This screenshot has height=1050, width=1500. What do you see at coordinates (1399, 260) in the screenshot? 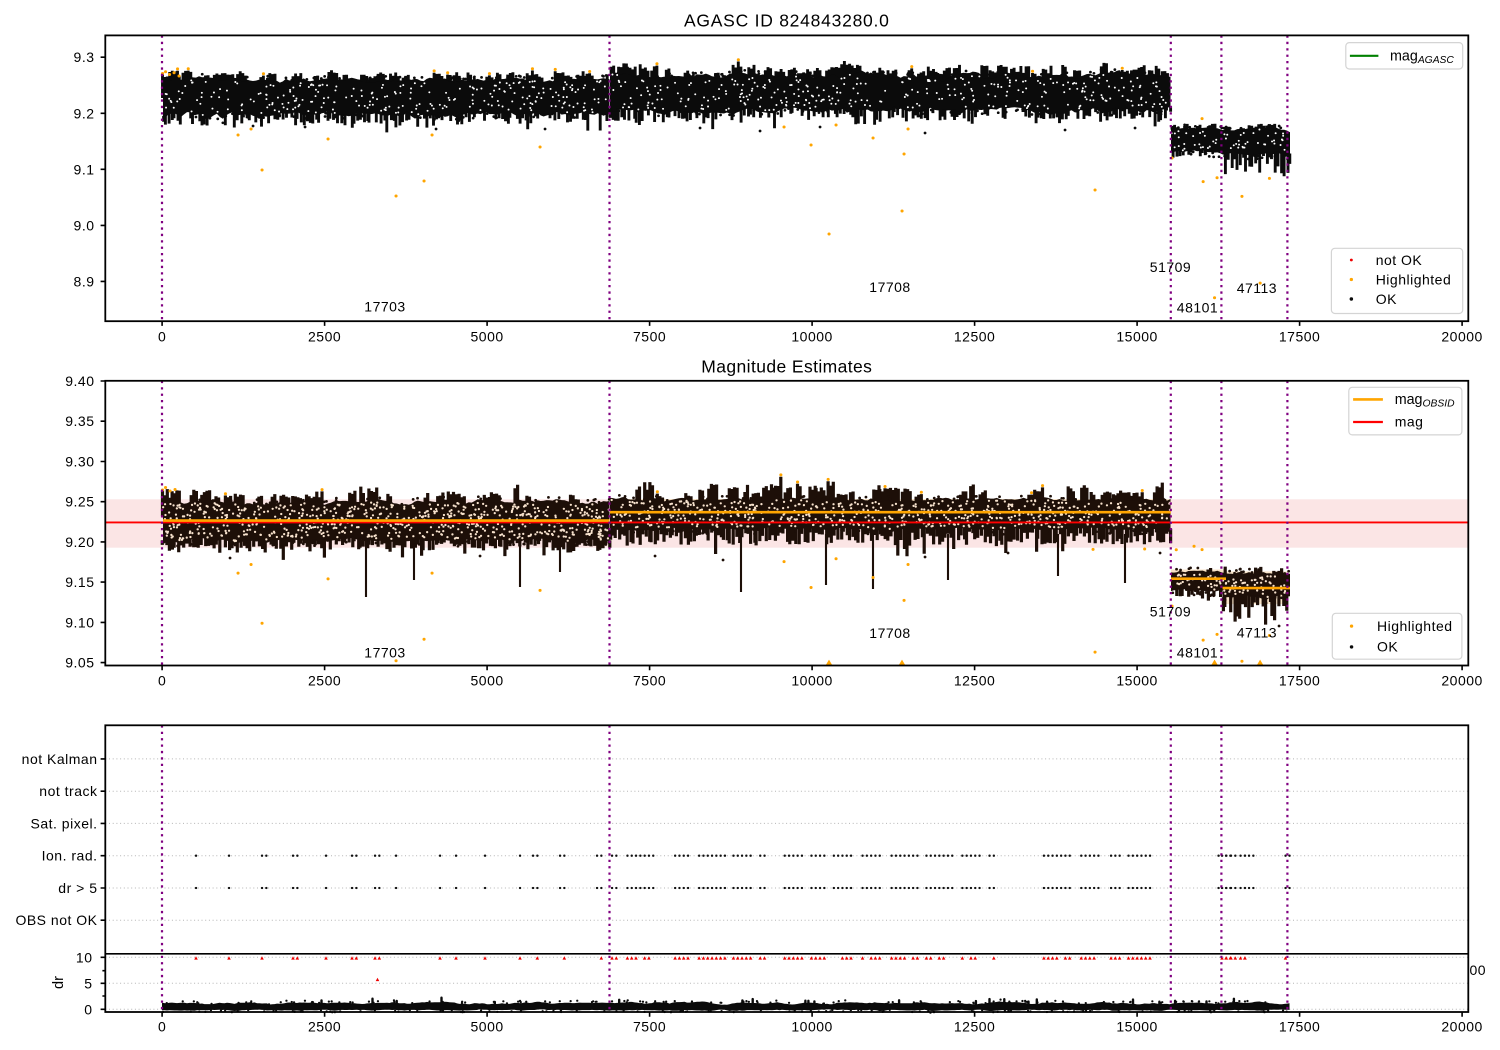
I see `svg-text: not OK` at bounding box center [1399, 260].